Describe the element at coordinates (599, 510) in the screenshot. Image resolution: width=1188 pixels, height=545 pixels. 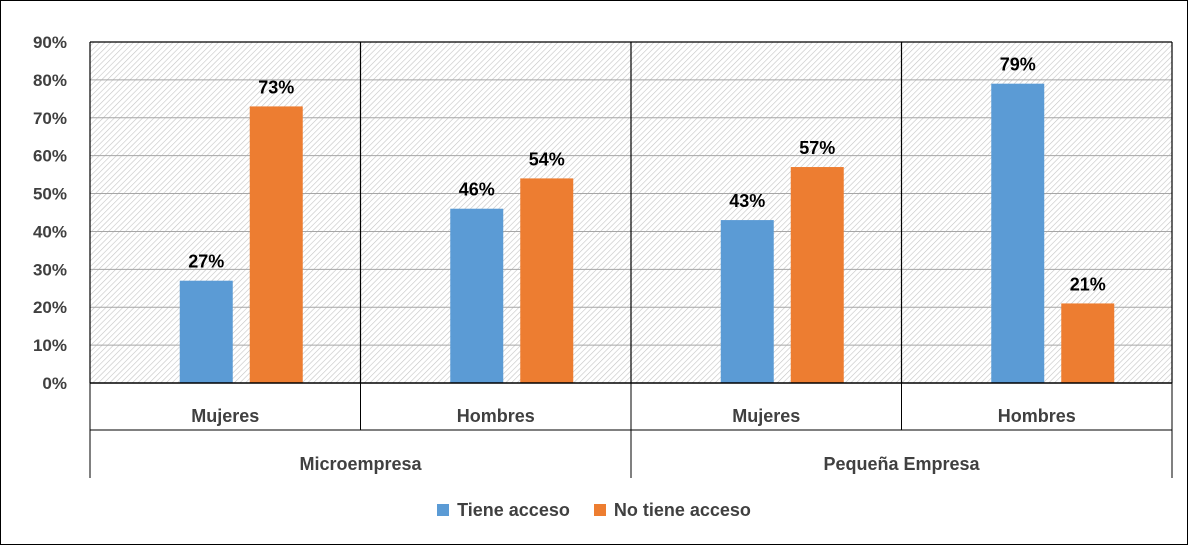
I see `legend-swatch-no-tiene-acceso` at that location.